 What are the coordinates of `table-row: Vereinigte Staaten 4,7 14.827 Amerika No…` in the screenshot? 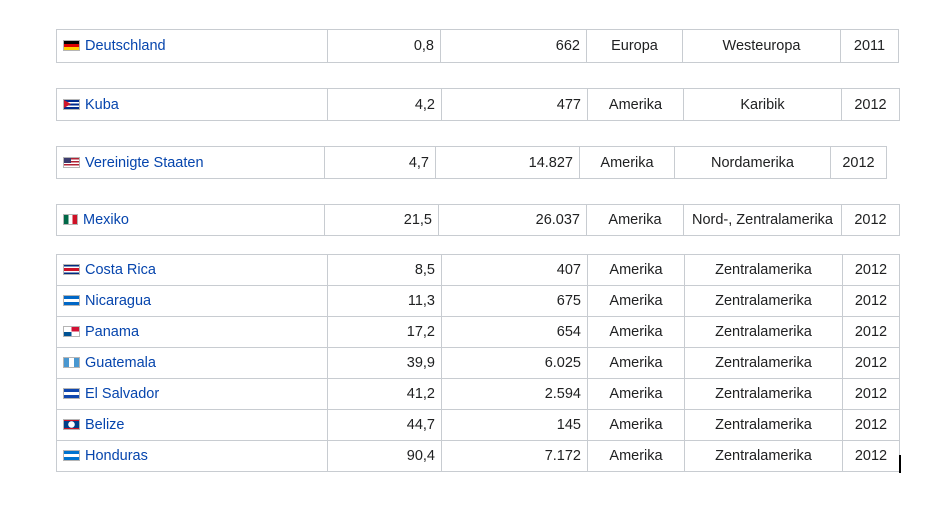 It's located at (471, 162).